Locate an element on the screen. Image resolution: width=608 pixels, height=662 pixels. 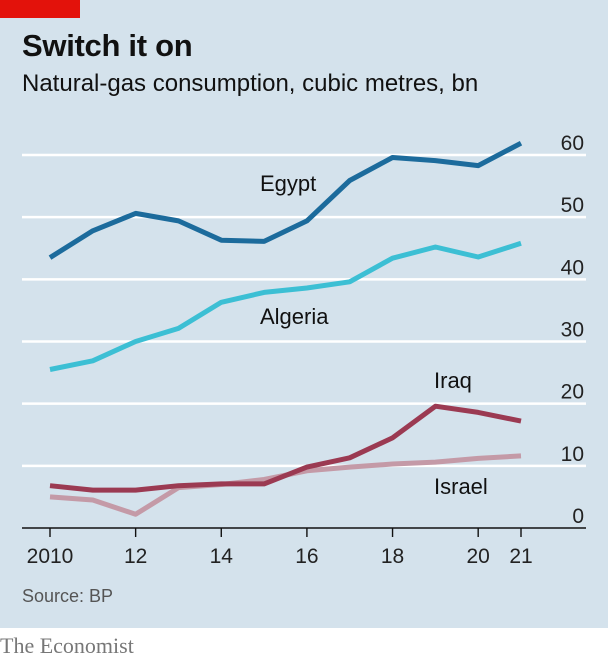
x-tick-label: 18 is located at coordinates (392, 556).